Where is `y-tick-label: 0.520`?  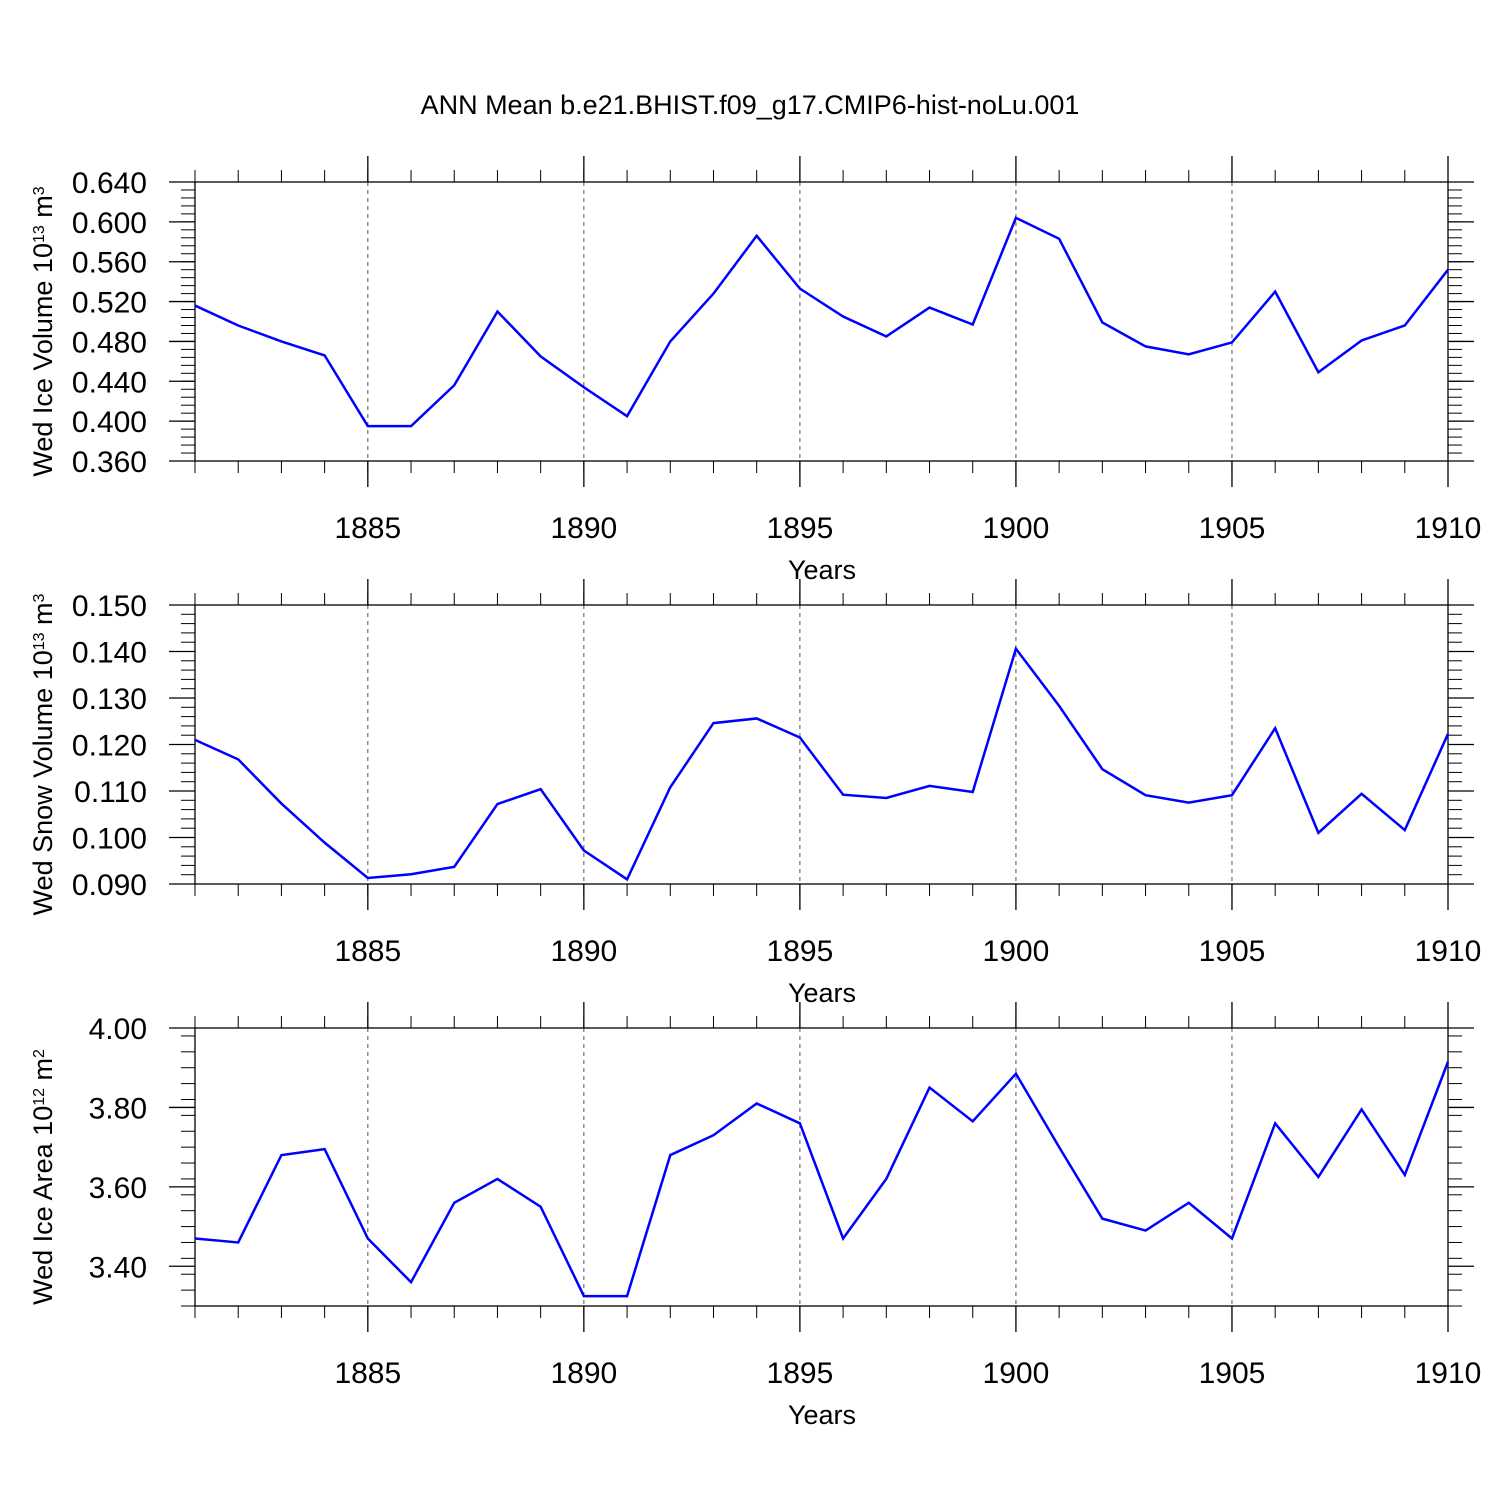
y-tick-label: 0.520 is located at coordinates (109, 303).